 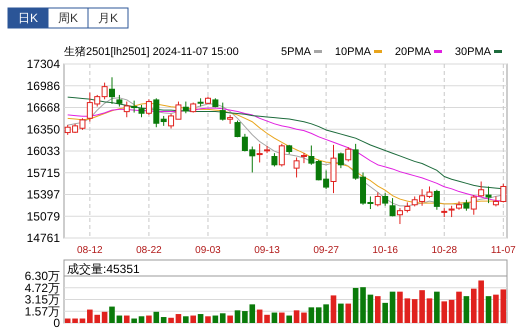 What do you see at coordinates (42, 276) in the screenshot?
I see `y-tick-label: 6.30万` at bounding box center [42, 276].